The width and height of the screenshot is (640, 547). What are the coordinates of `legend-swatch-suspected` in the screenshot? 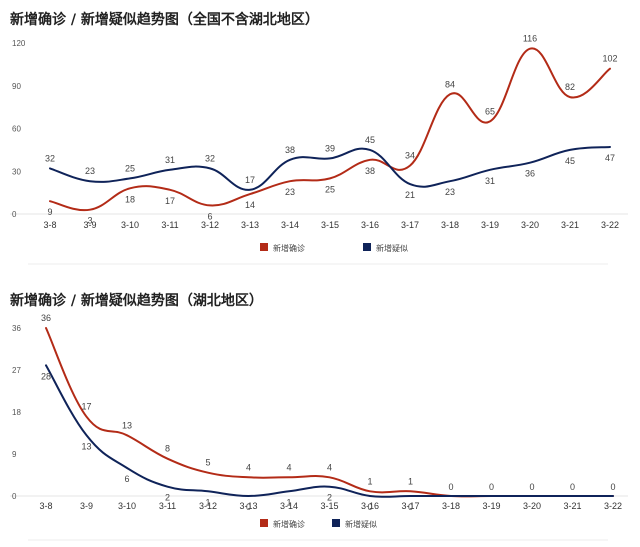 It's located at (336, 523).